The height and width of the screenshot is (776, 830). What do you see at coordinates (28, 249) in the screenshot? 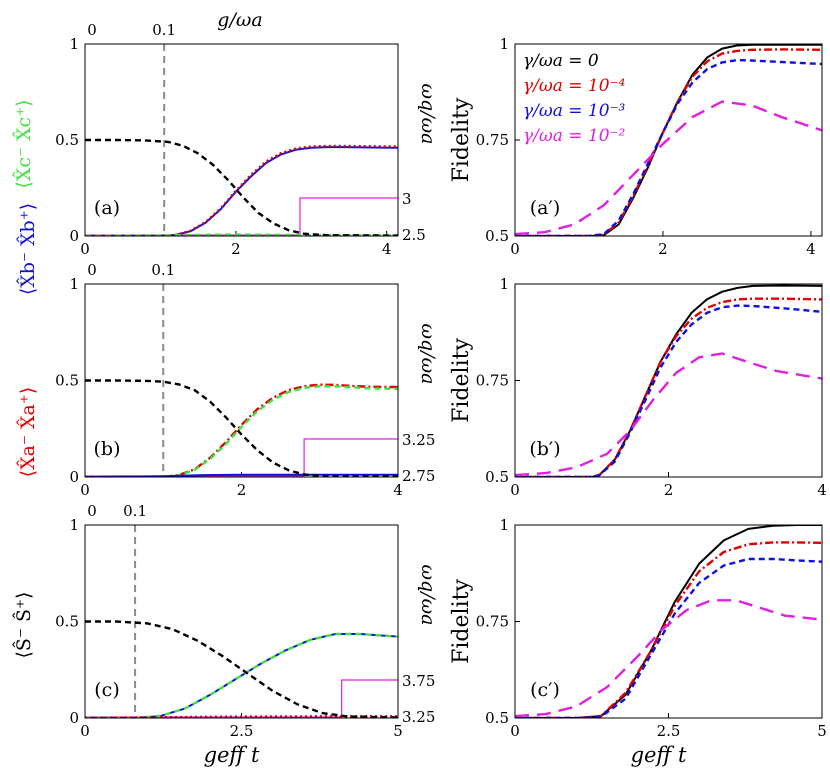
I see `left-axis-label-2: ⟨X̂b⁻ X̂b⁺⟩` at bounding box center [28, 249].